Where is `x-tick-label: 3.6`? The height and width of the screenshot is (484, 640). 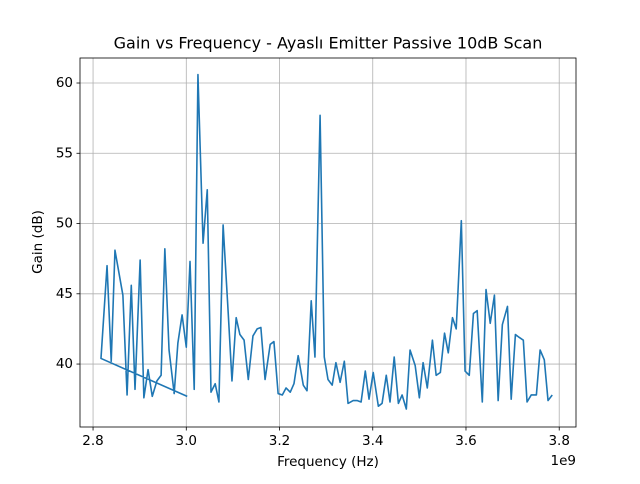 x-tick-label: 3.6 is located at coordinates (465, 441).